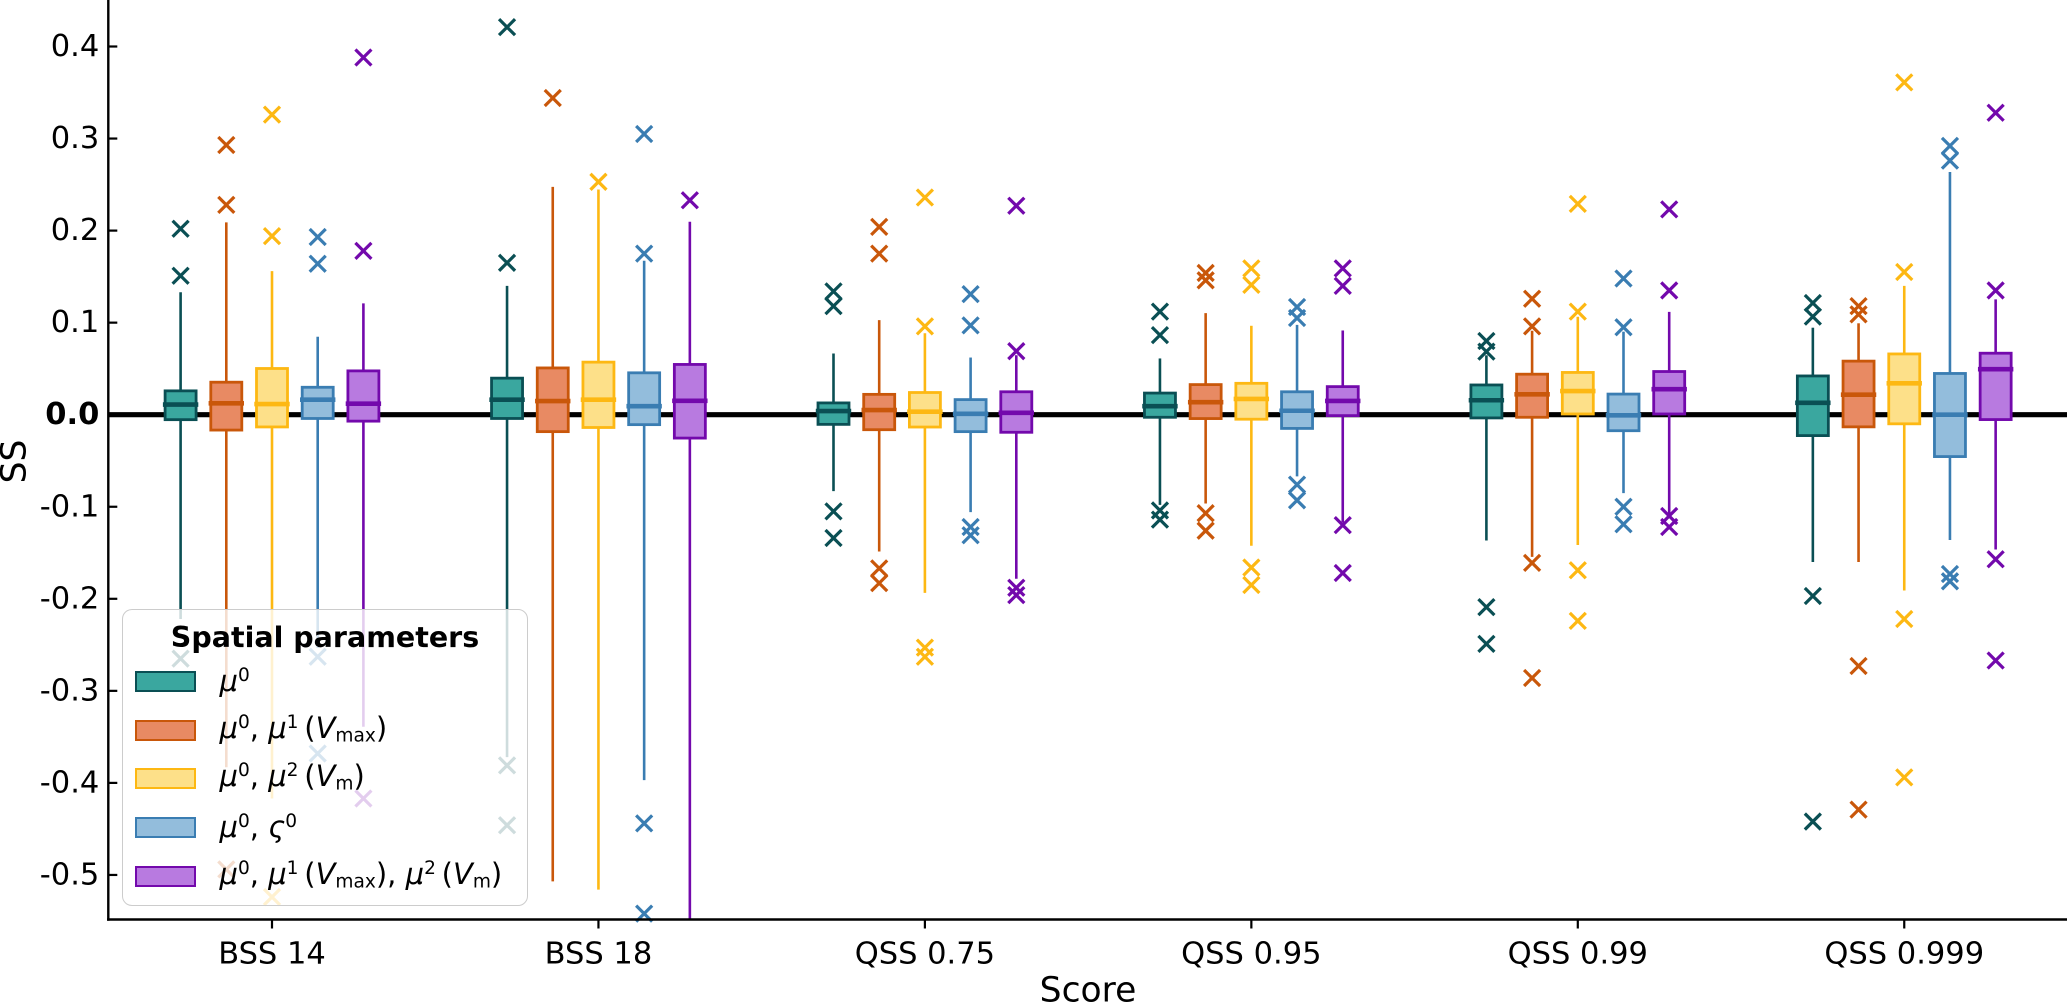 The image size is (2067, 1003). Describe the element at coordinates (1160, 415) in the screenshot. I see `box-group-s0-c3` at that location.